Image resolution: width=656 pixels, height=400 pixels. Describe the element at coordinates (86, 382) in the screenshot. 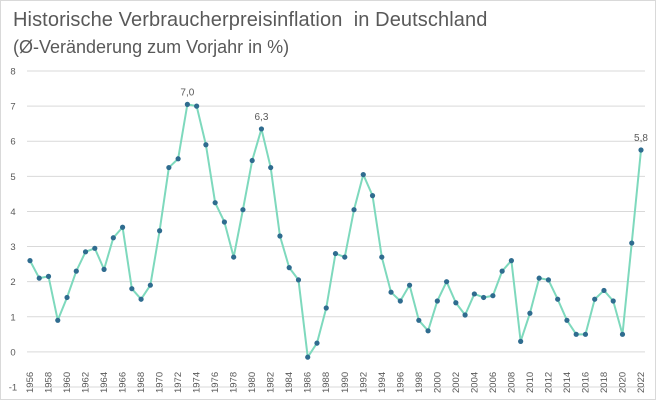

I see `x-tick-label: 1962` at that location.